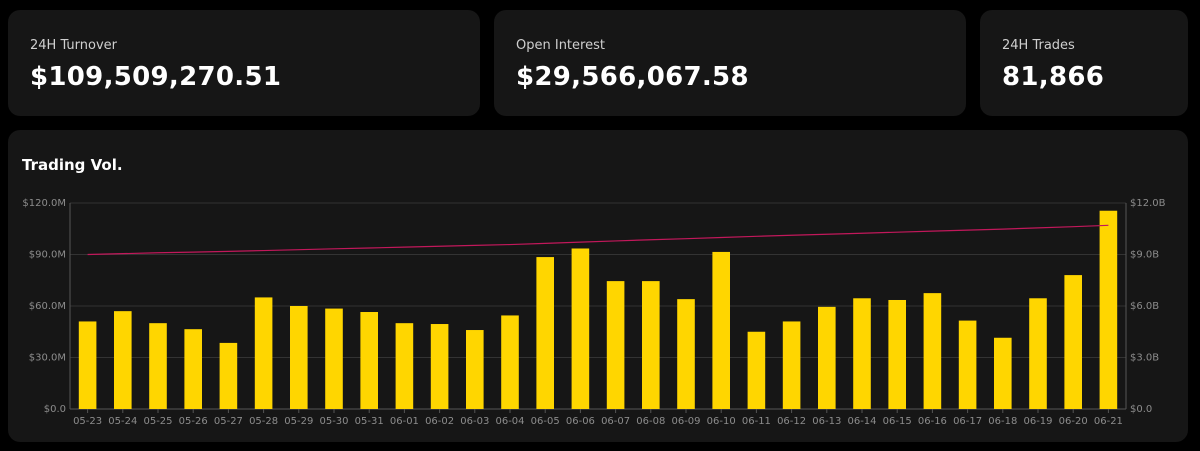 This screenshot has height=451, width=1200. What do you see at coordinates (721, 421) in the screenshot?
I see `x-tick-label: 06-10` at bounding box center [721, 421].